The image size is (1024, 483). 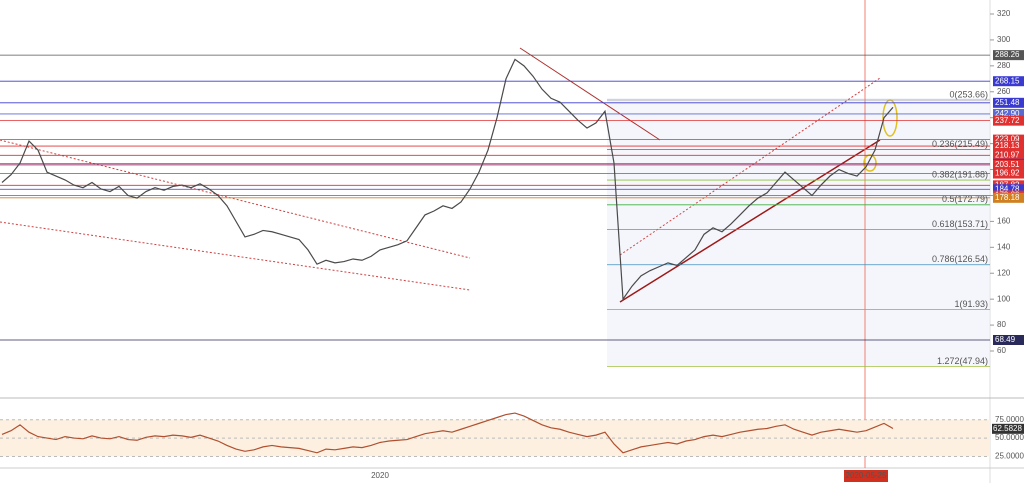 What do you see at coordinates (1004, 272) in the screenshot?
I see `y-tick-label: 120` at bounding box center [1004, 272].